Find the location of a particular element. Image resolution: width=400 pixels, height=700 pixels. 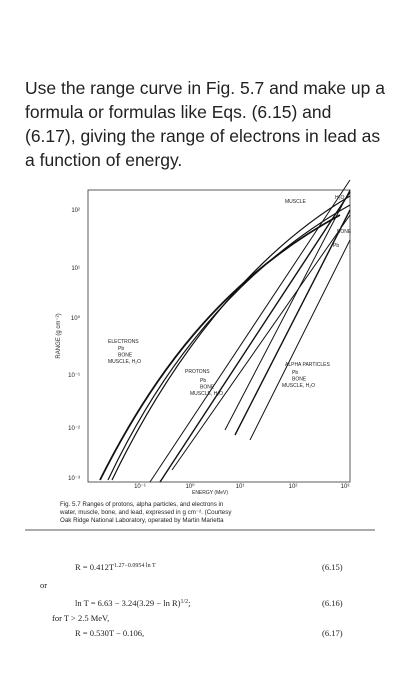

y-tick-label: 10² is located at coordinates (75, 211).